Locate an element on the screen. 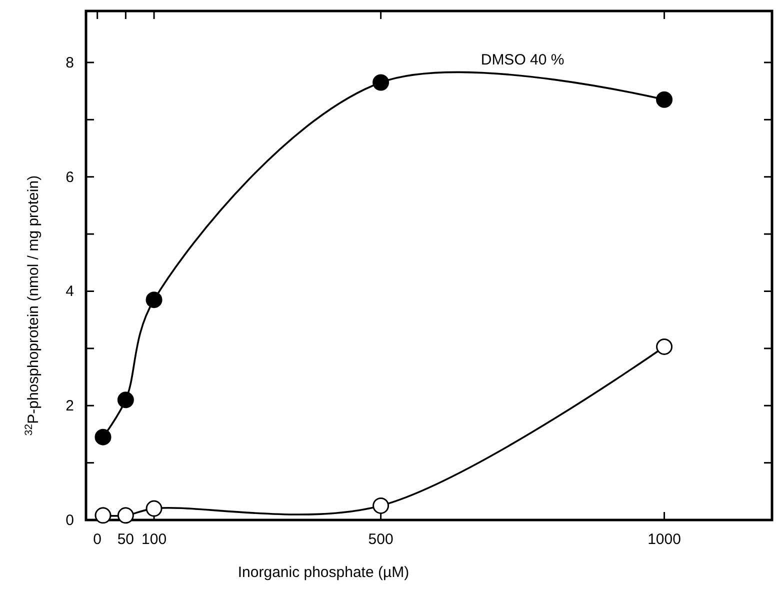 The width and height of the screenshot is (782, 603). y-tick-label: 0 is located at coordinates (70, 520).